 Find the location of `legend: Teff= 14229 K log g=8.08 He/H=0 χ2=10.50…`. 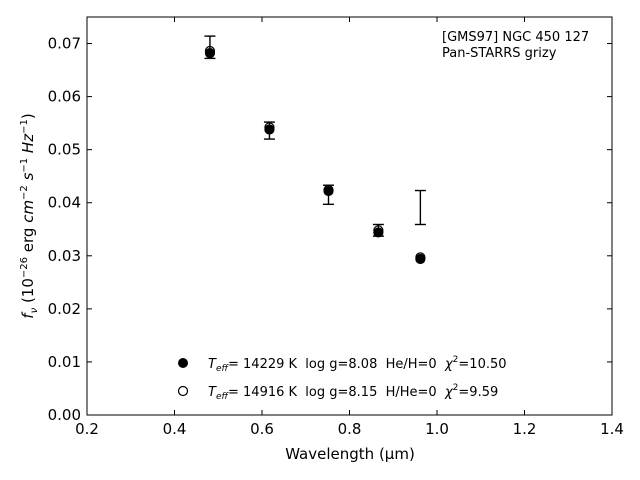

legend: Teff= 14229 K log g=8.08 He/H=0 χ2=10.50… is located at coordinates (342, 378).